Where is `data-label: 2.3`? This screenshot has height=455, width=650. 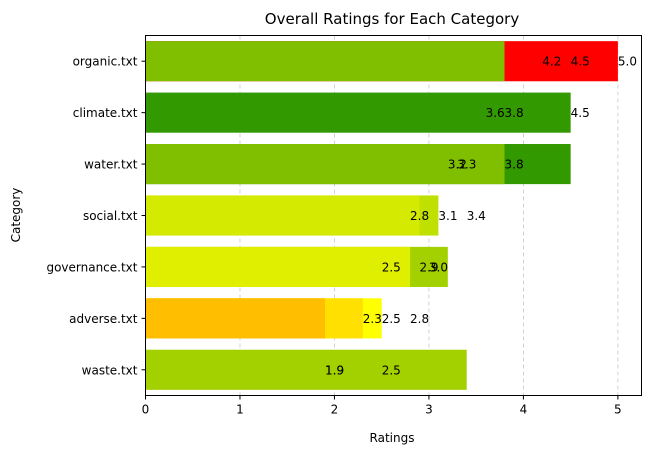
data-label: 2.3 is located at coordinates (372, 319).